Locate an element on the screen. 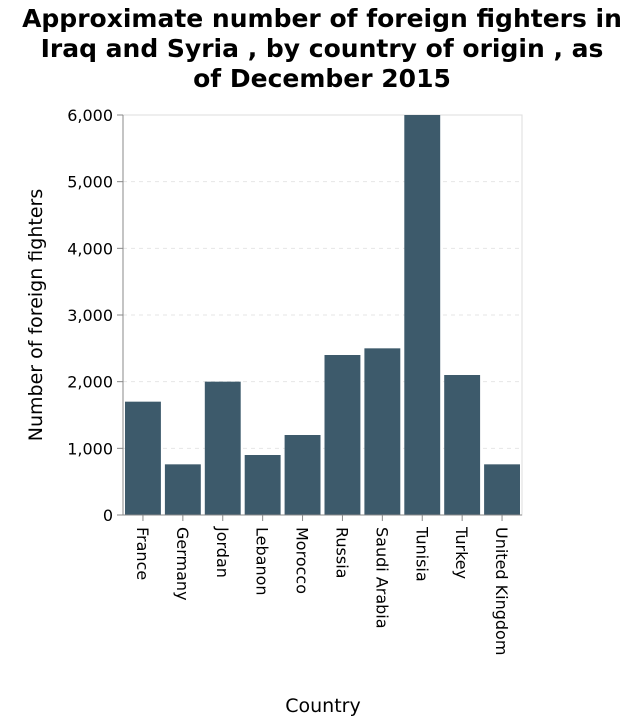  x-tick-label: France is located at coordinates (142, 553).